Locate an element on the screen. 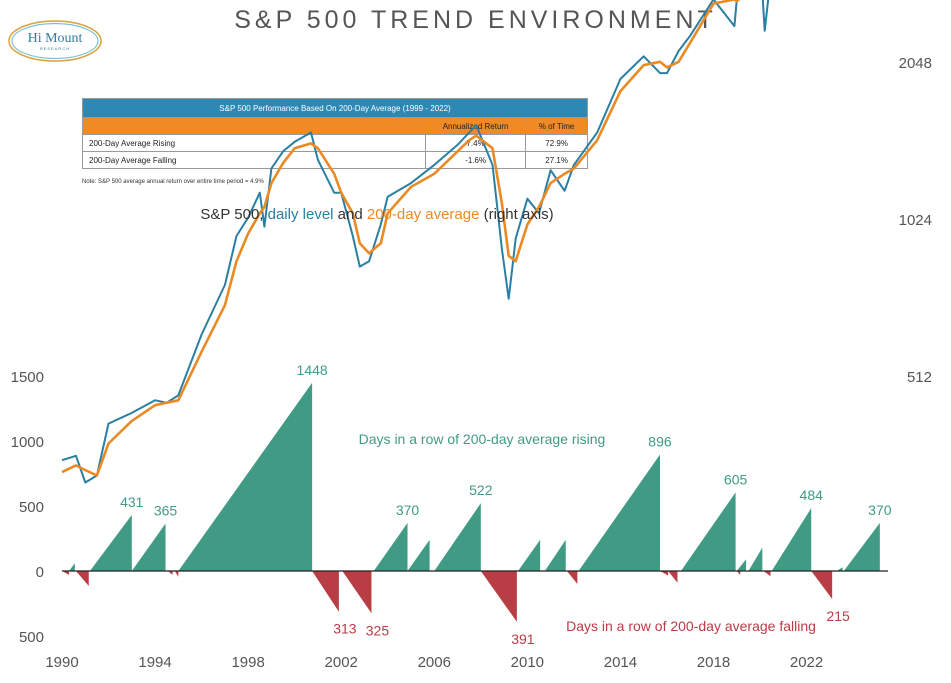 Image resolution: width=951 pixels, height=683 pixels. table-row: 200-Day Average Rising 7.4% 72.9% is located at coordinates (335, 143).